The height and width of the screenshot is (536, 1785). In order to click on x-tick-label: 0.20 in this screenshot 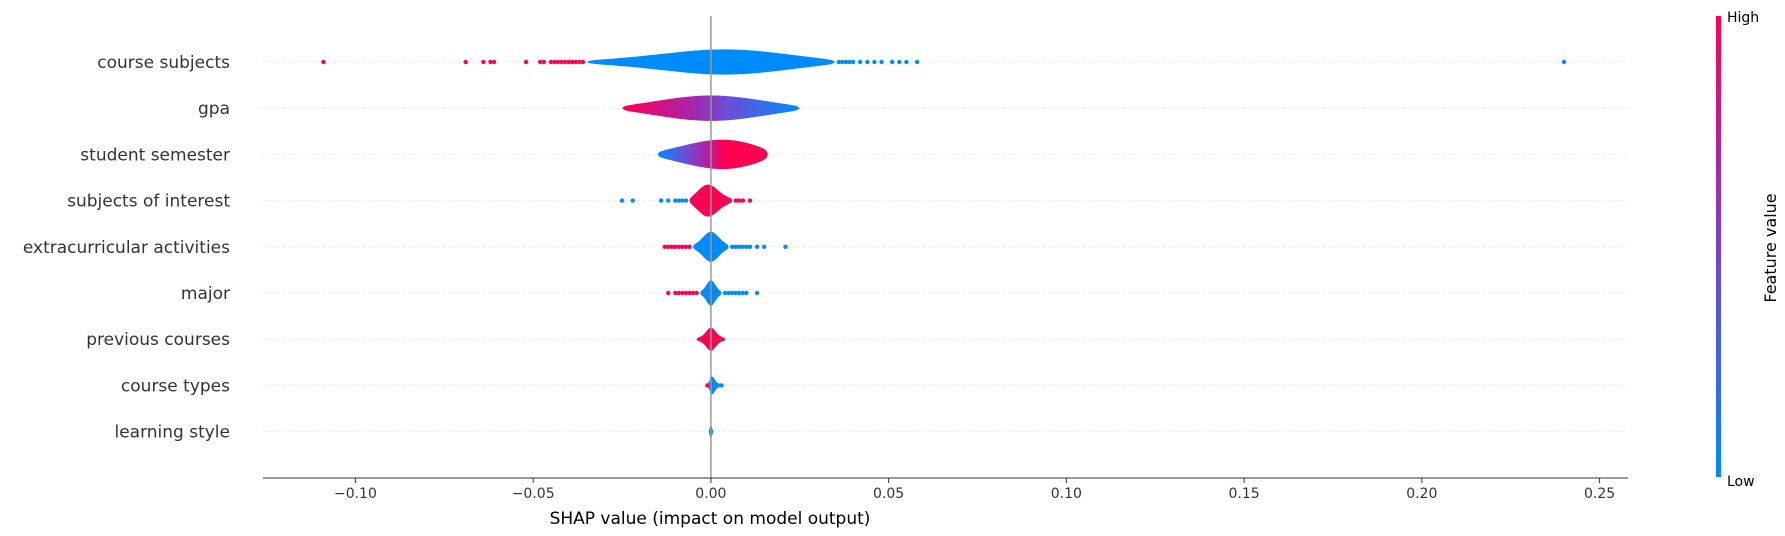, I will do `click(1421, 494)`.